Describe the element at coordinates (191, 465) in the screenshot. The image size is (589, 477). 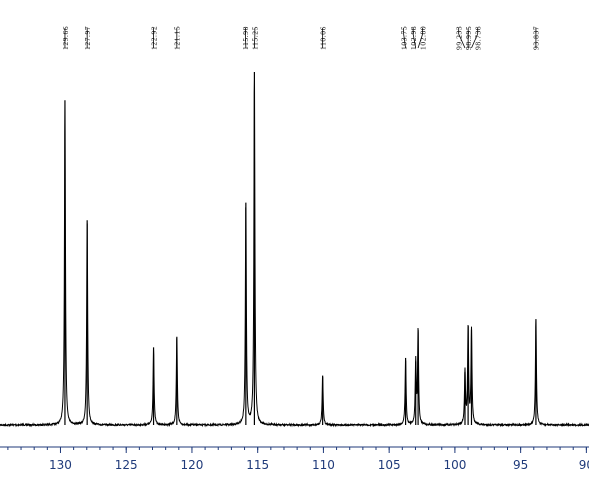
I see `x-tick-label: 120` at that location.